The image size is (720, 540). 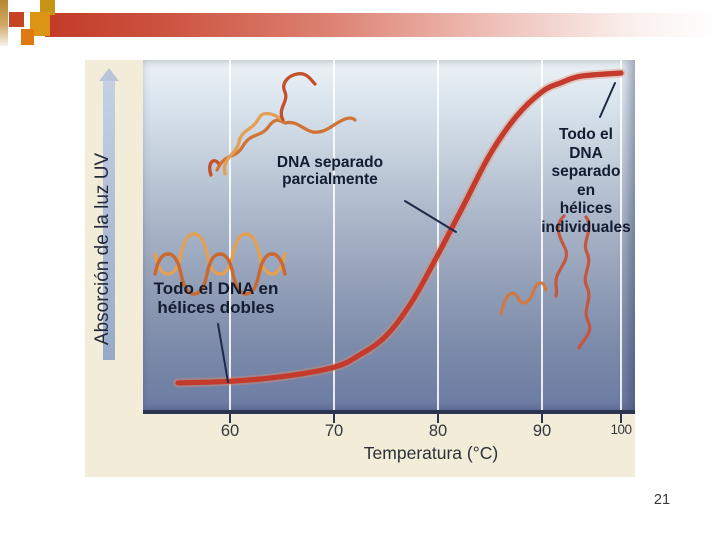 What do you see at coordinates (216, 307) in the screenshot?
I see `annotation-line: hélices dobles` at bounding box center [216, 307].